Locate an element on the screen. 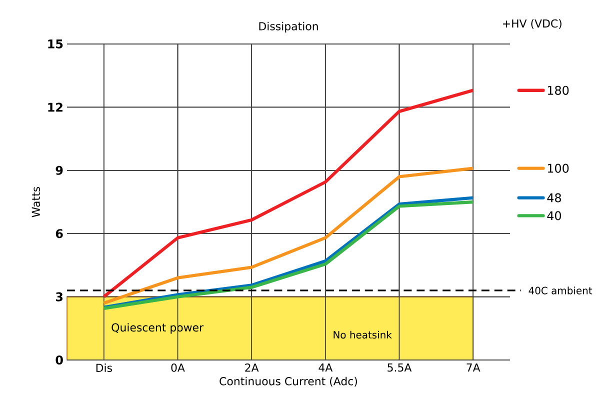 The width and height of the screenshot is (613, 406). x-tick-label: 2A is located at coordinates (252, 368).